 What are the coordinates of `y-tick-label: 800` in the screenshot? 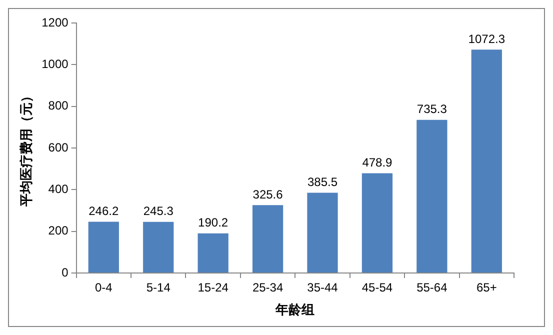 It's located at (58, 105).